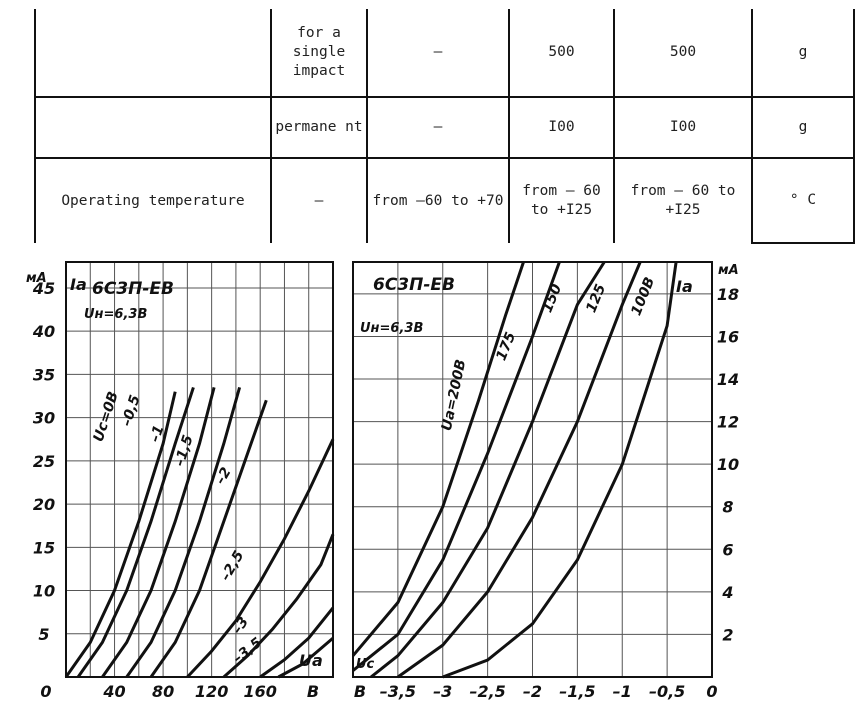 This screenshot has width=864, height=714. What do you see at coordinates (727, 549) in the screenshot?
I see `y-tick-label: 6` at bounding box center [727, 549].